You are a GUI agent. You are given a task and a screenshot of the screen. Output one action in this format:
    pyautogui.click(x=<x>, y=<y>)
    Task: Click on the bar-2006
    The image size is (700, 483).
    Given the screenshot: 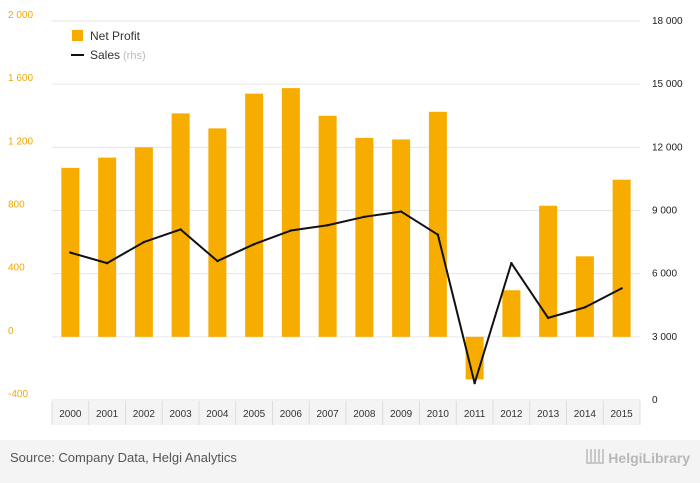 What is the action you would take?
    pyautogui.click(x=290, y=212)
    